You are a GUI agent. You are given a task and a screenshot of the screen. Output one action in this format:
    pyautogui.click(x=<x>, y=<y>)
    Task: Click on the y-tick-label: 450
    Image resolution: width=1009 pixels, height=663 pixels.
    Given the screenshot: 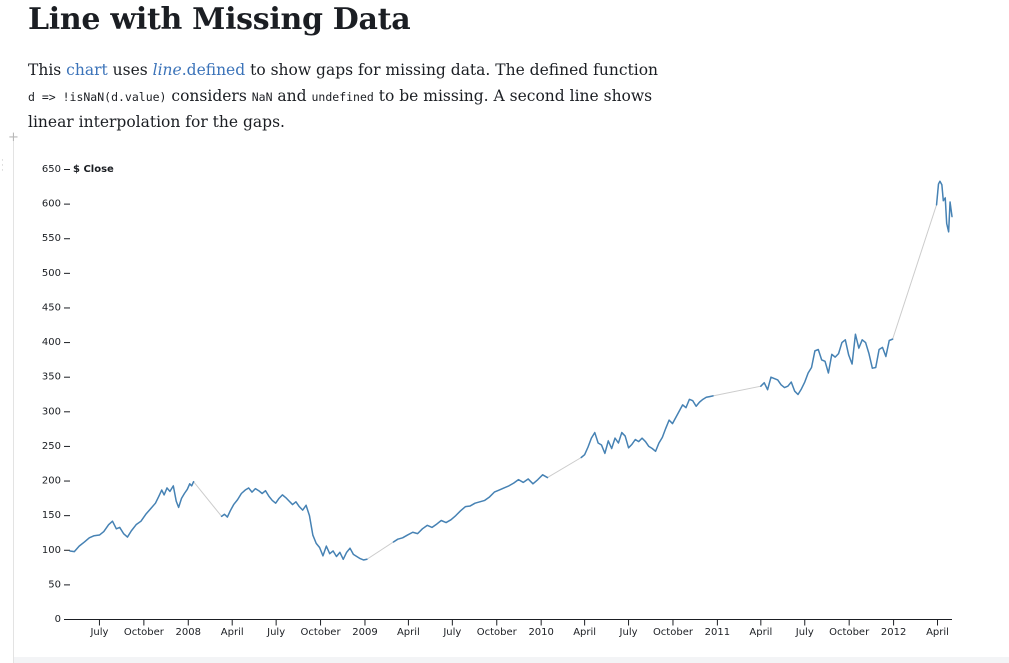 What is the action you would take?
    pyautogui.click(x=51, y=307)
    